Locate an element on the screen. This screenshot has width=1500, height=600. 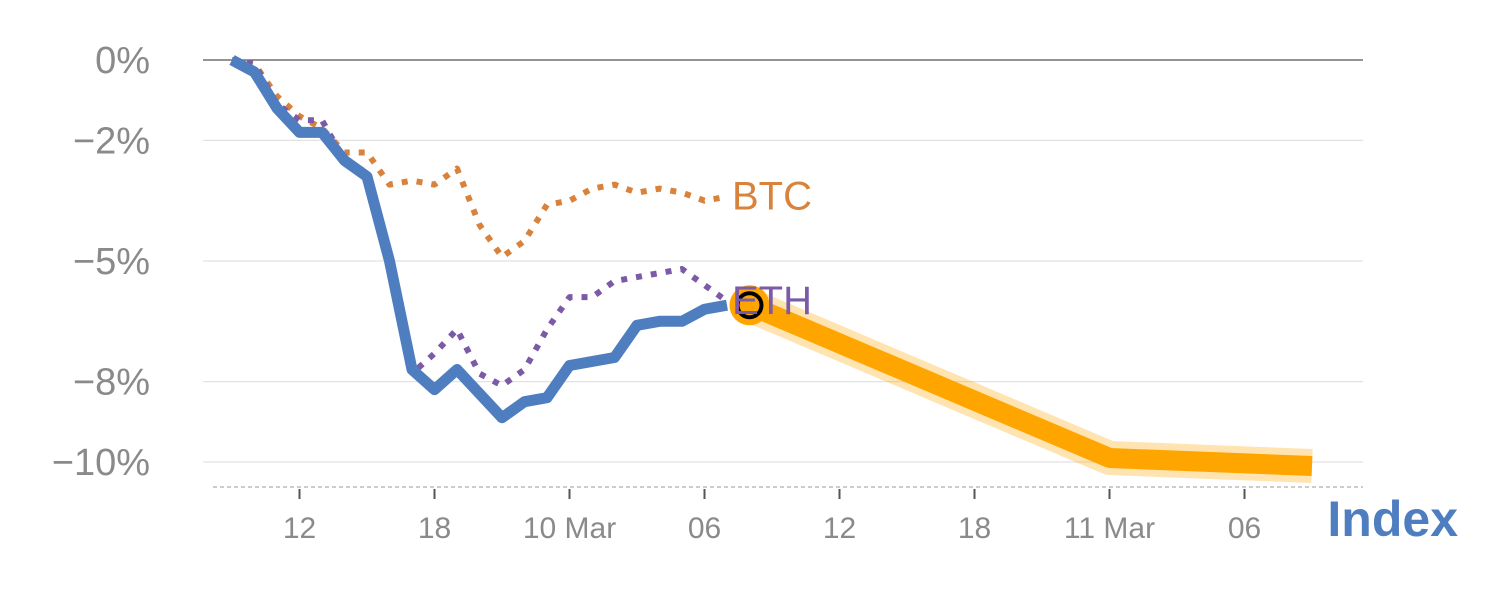
current-point-marker is located at coordinates (749, 305).